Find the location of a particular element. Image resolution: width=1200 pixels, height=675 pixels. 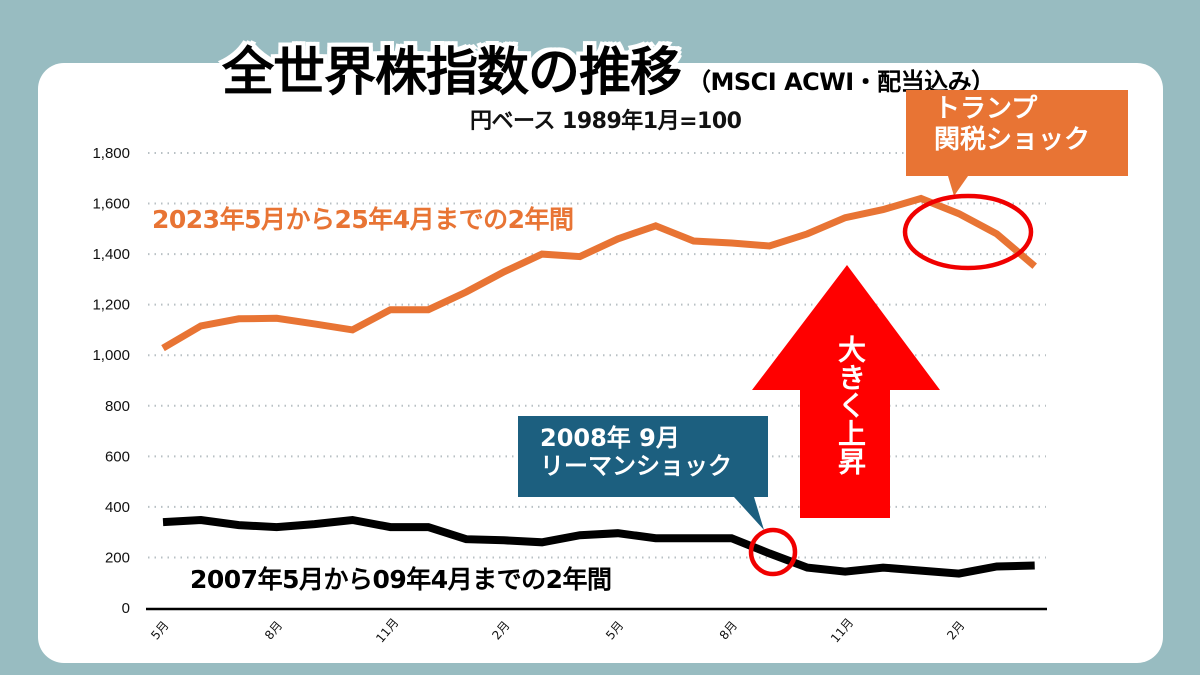

y-tick-label: 1,400 is located at coordinates (111, 254).